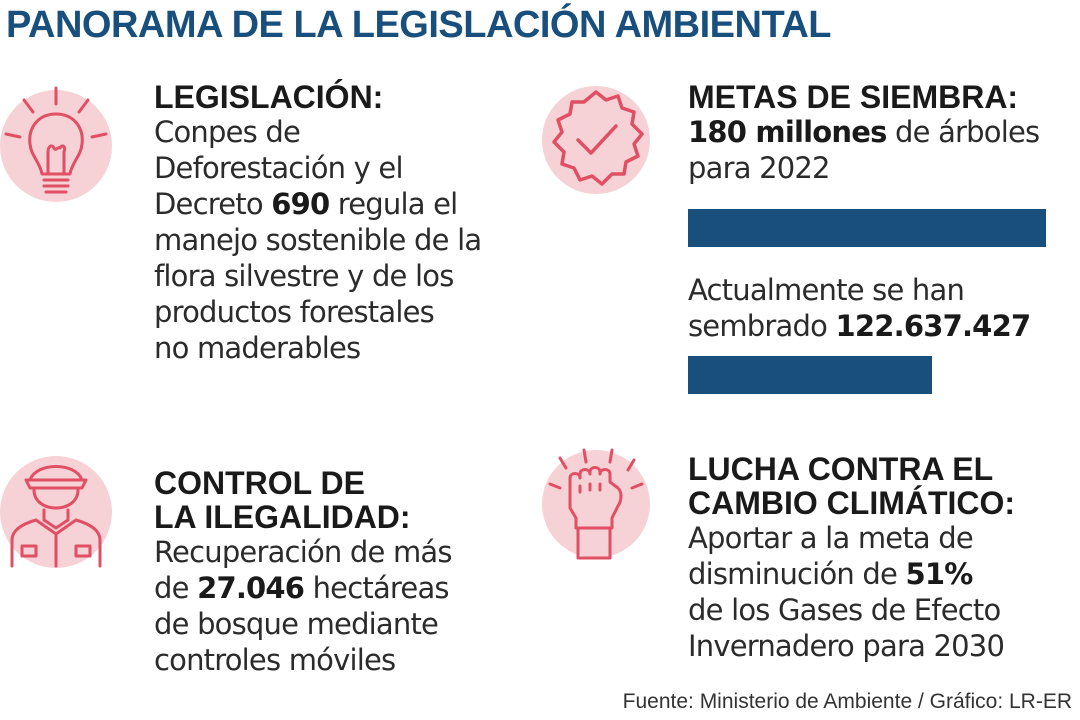 The width and height of the screenshot is (1080, 720). What do you see at coordinates (853, 97) in the screenshot?
I see `metas-heading: METAS DE SIEMBRA:` at bounding box center [853, 97].